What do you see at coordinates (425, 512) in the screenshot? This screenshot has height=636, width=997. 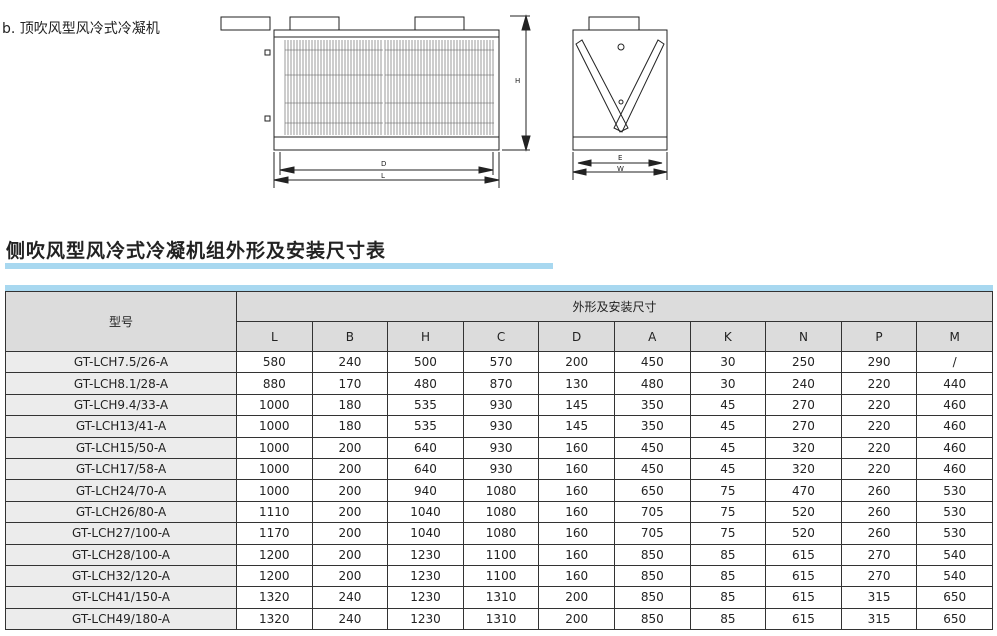 I see `value-cell: 1040` at bounding box center [425, 512].